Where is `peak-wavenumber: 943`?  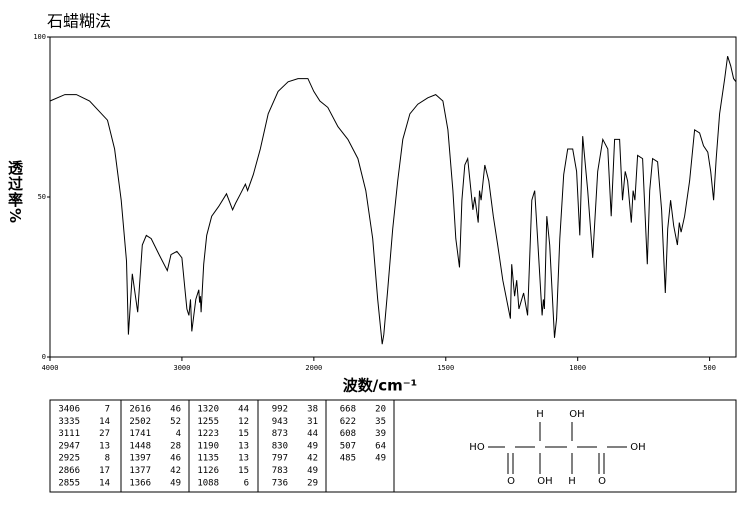 peak-wavenumber: 943 is located at coordinates (280, 422).